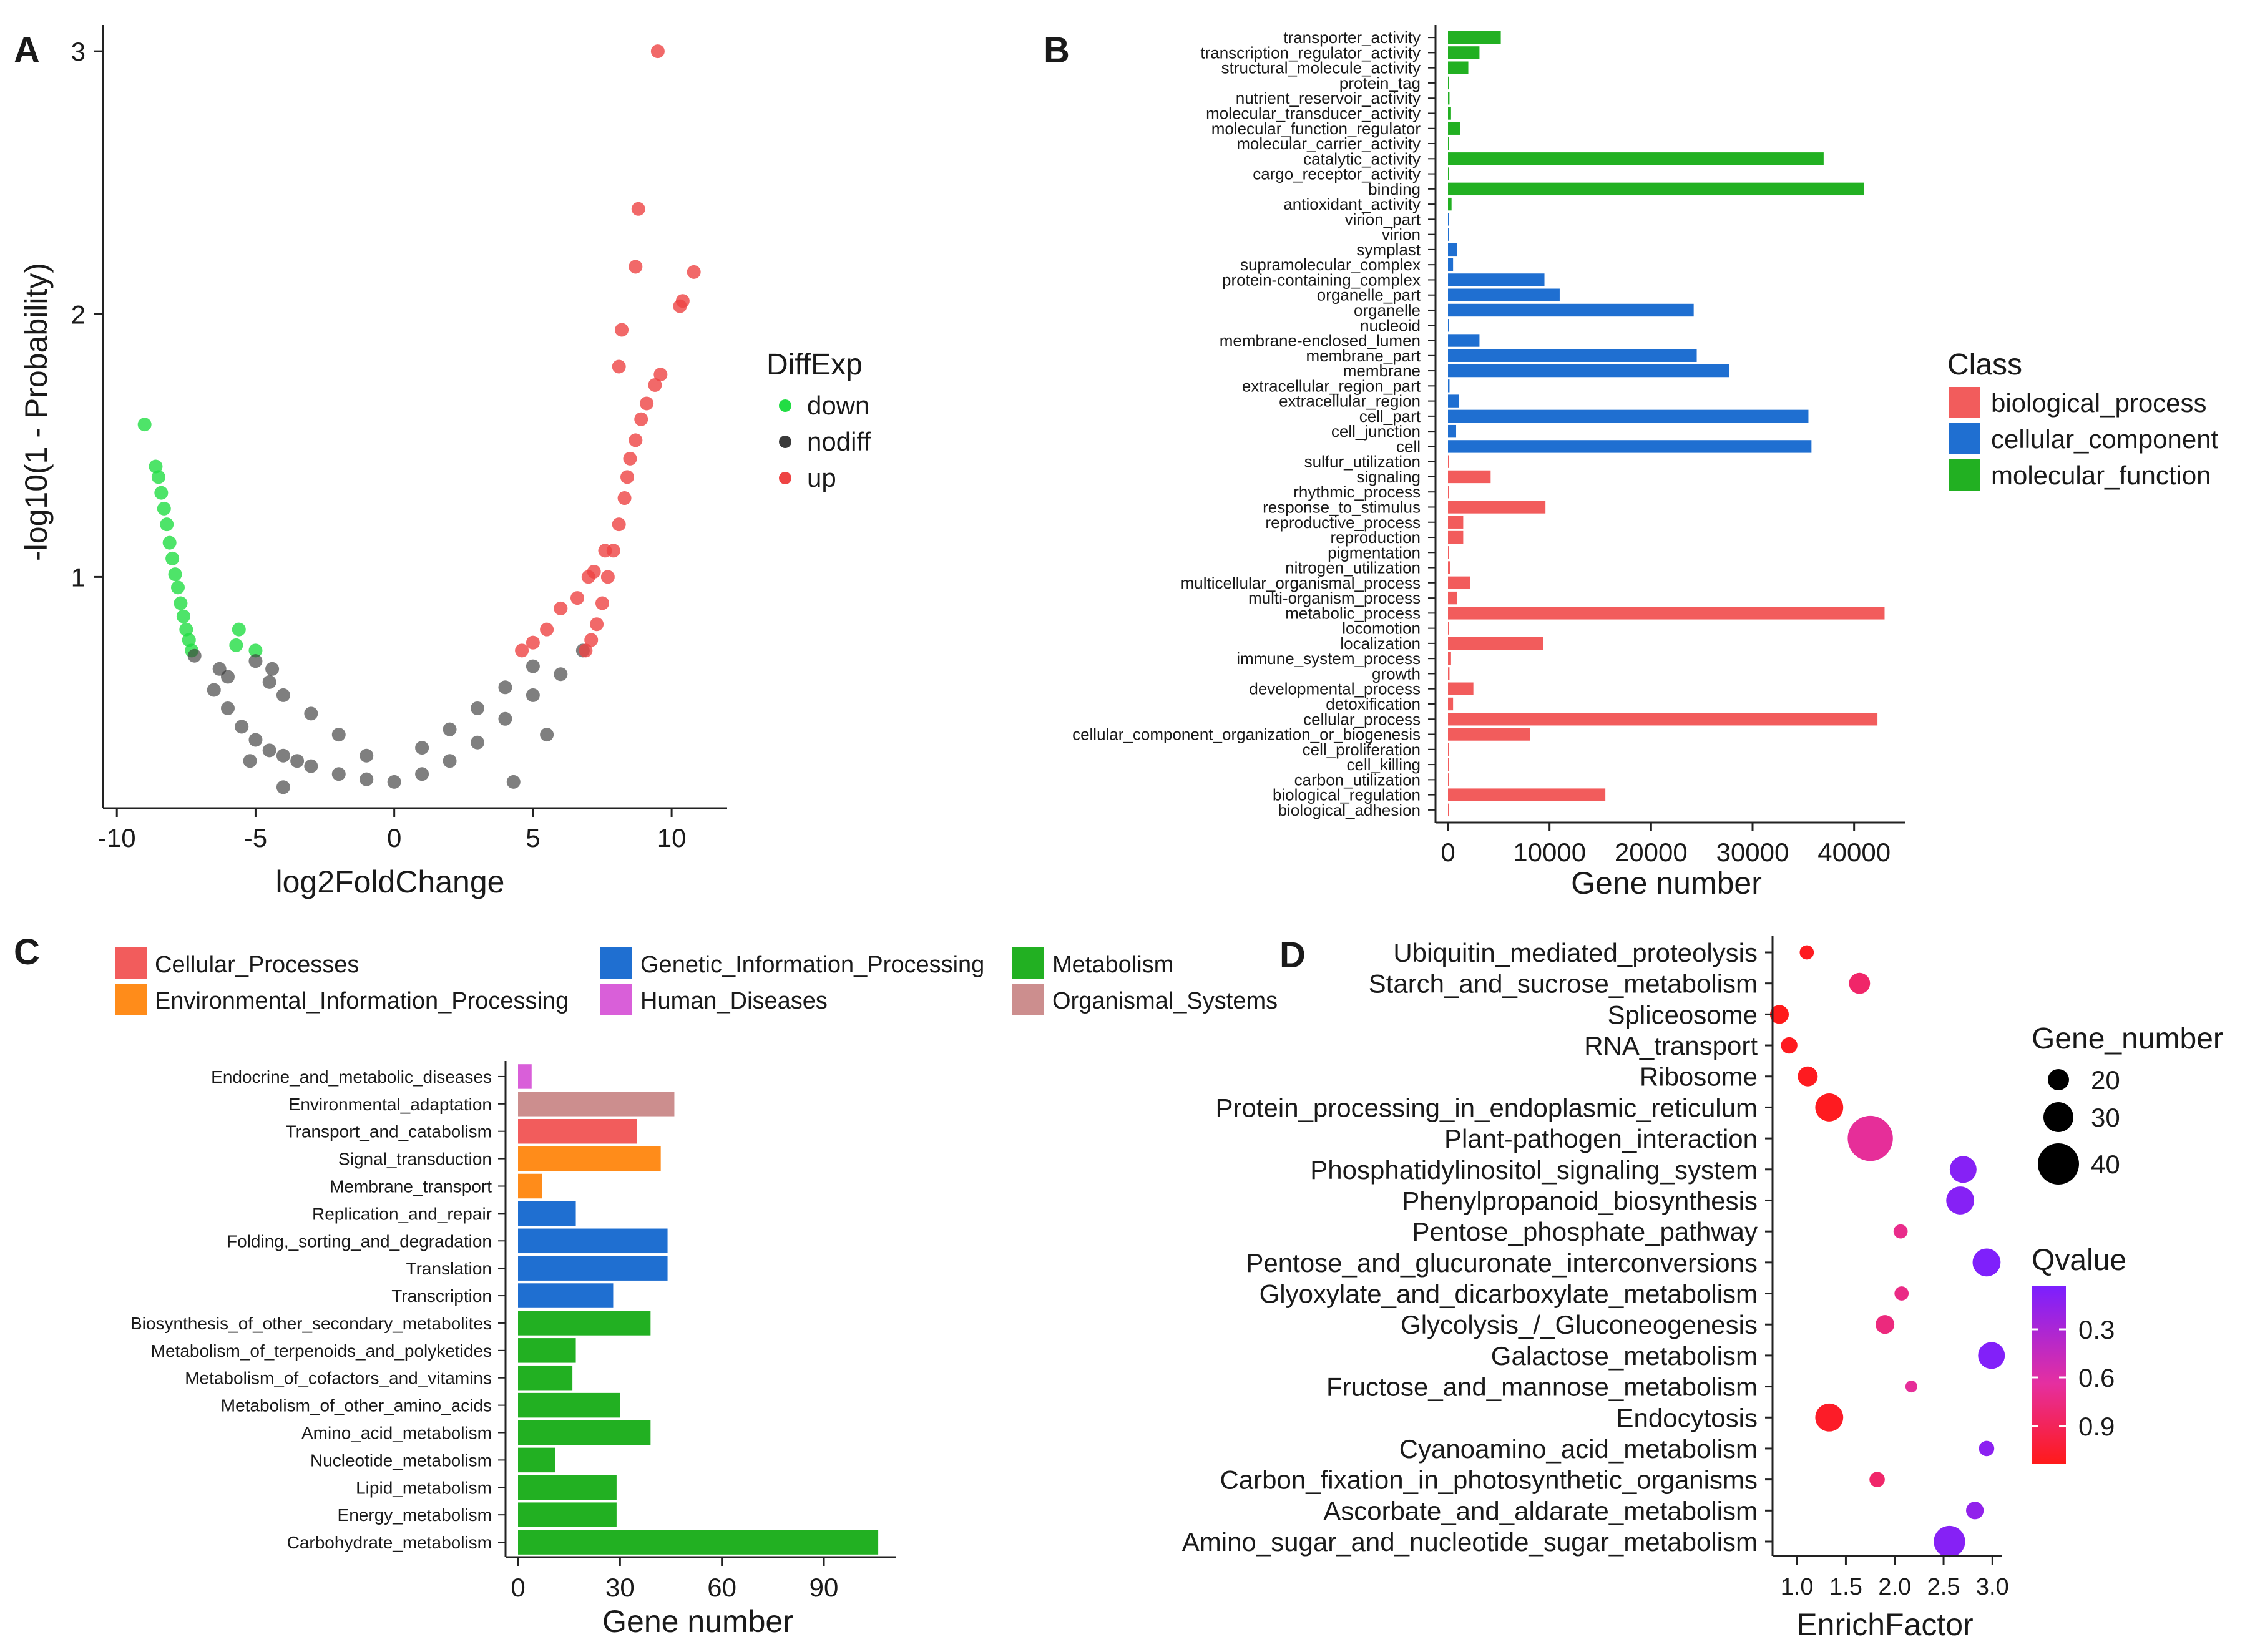  What do you see at coordinates (391, 881) in the screenshot?
I see `a-x-title: log2FoldChange` at bounding box center [391, 881].